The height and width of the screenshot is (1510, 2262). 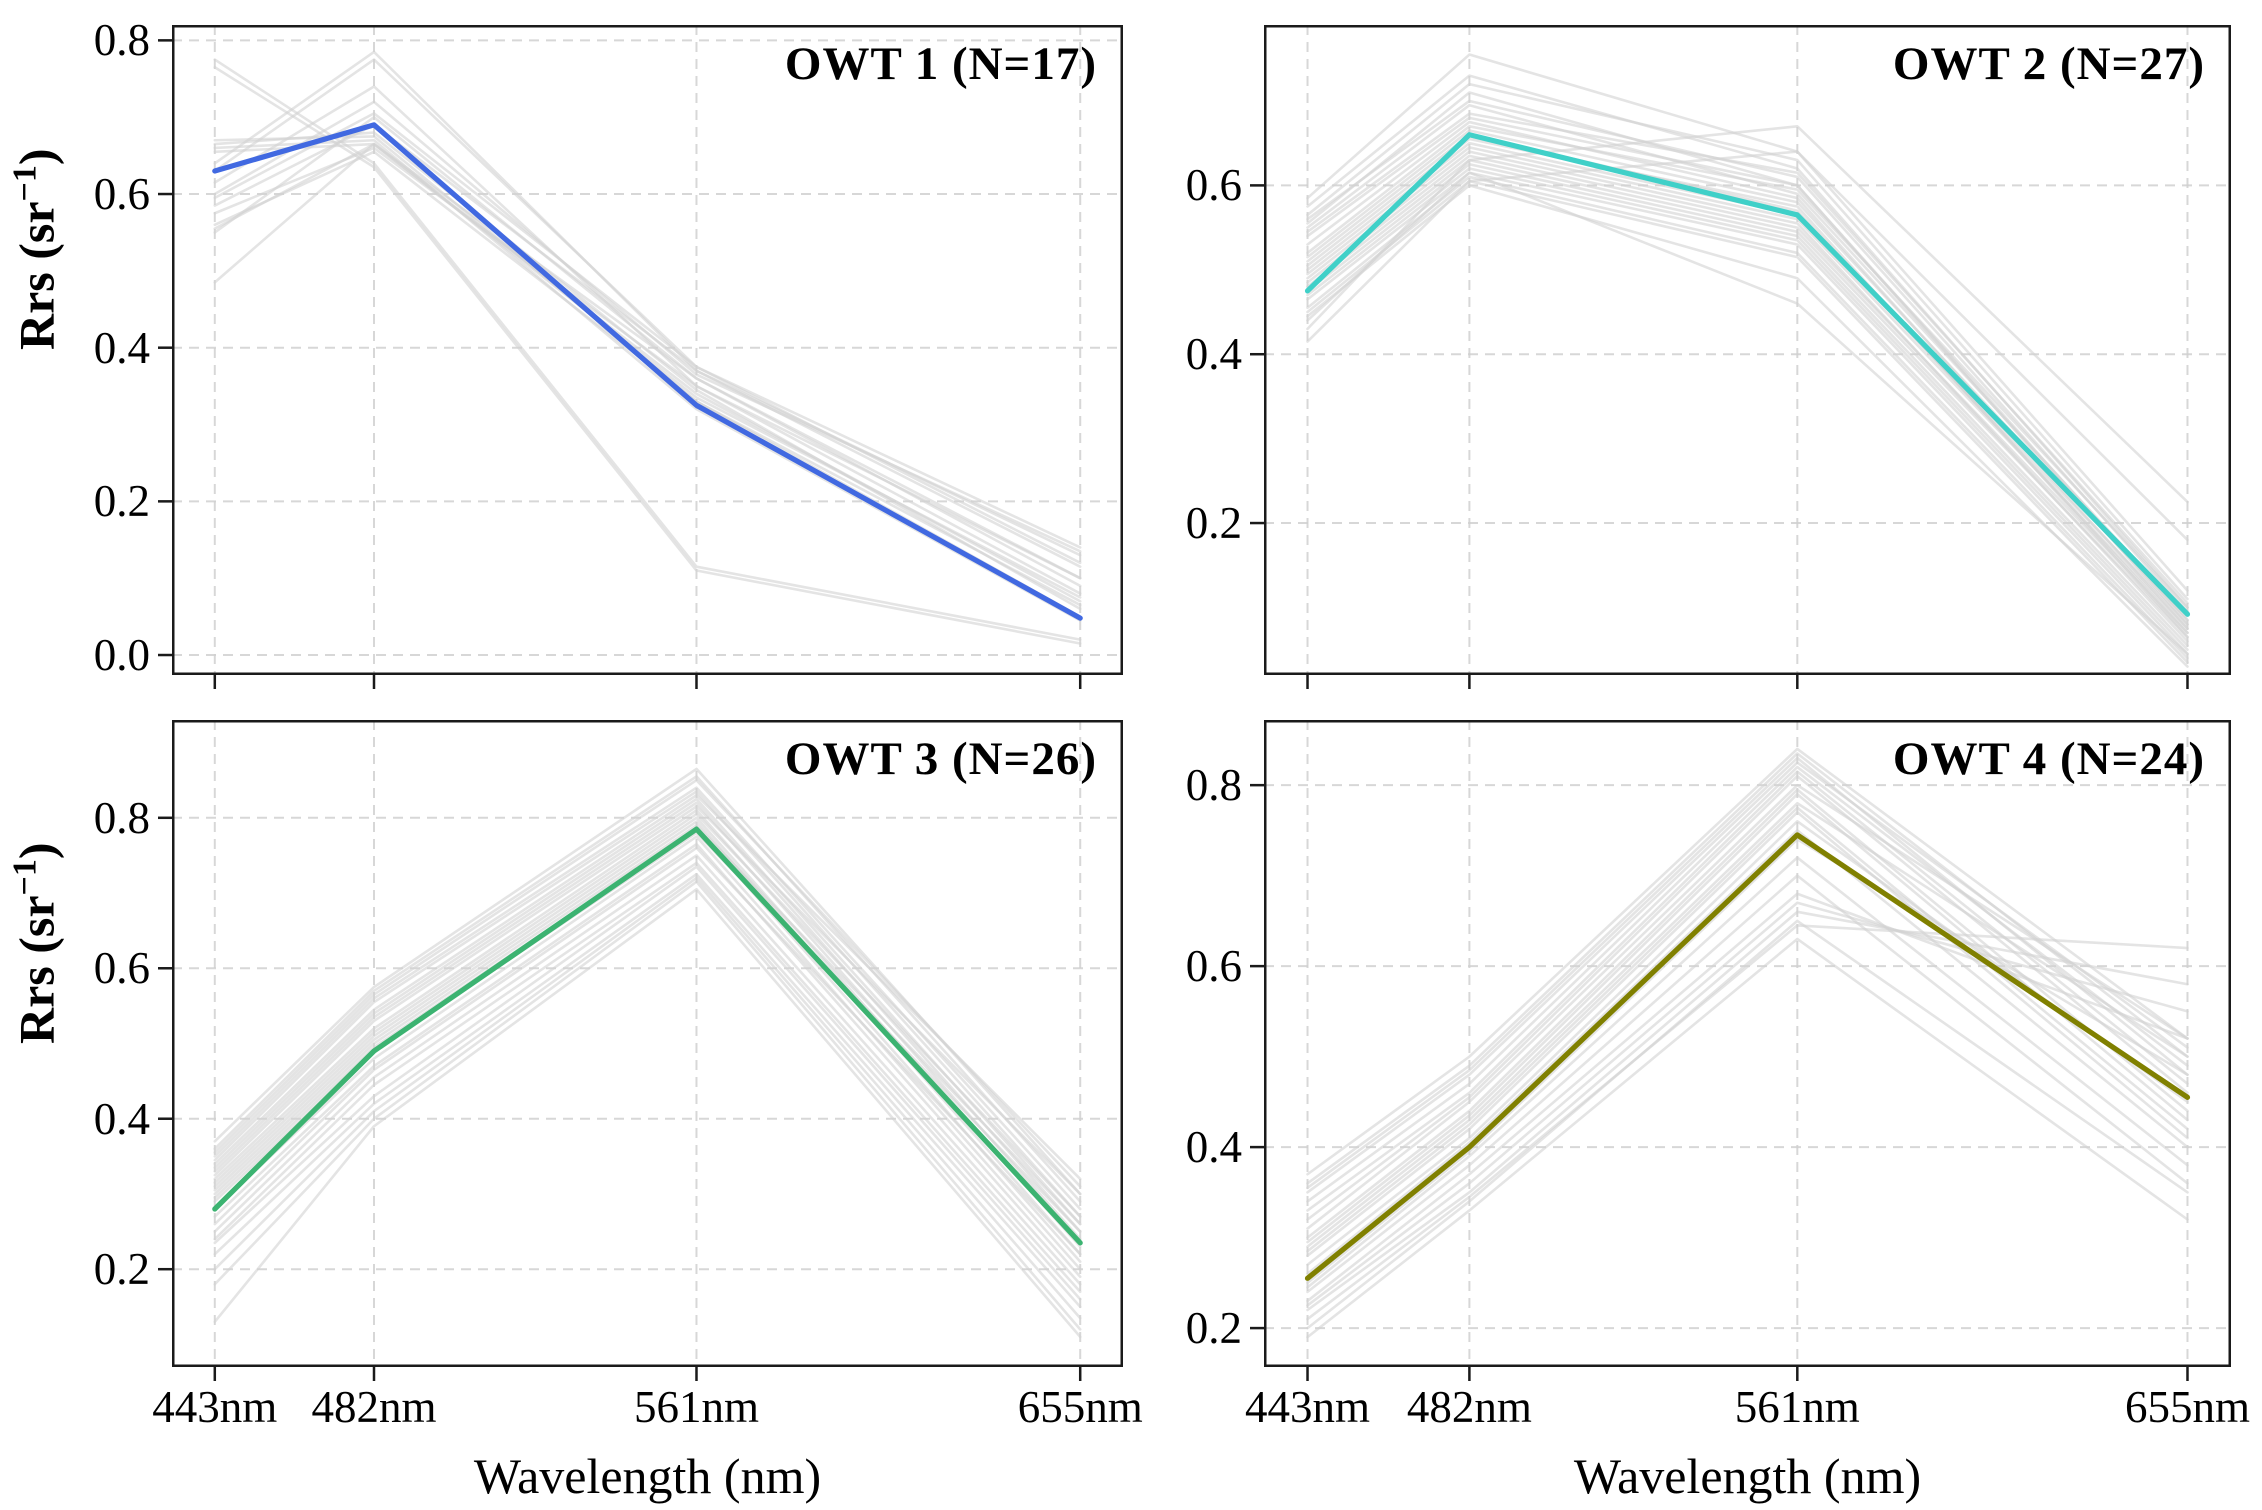 What do you see at coordinates (940, 759) in the screenshot?
I see `panel-title-owt3: OWT 3 (N=26)` at bounding box center [940, 759].